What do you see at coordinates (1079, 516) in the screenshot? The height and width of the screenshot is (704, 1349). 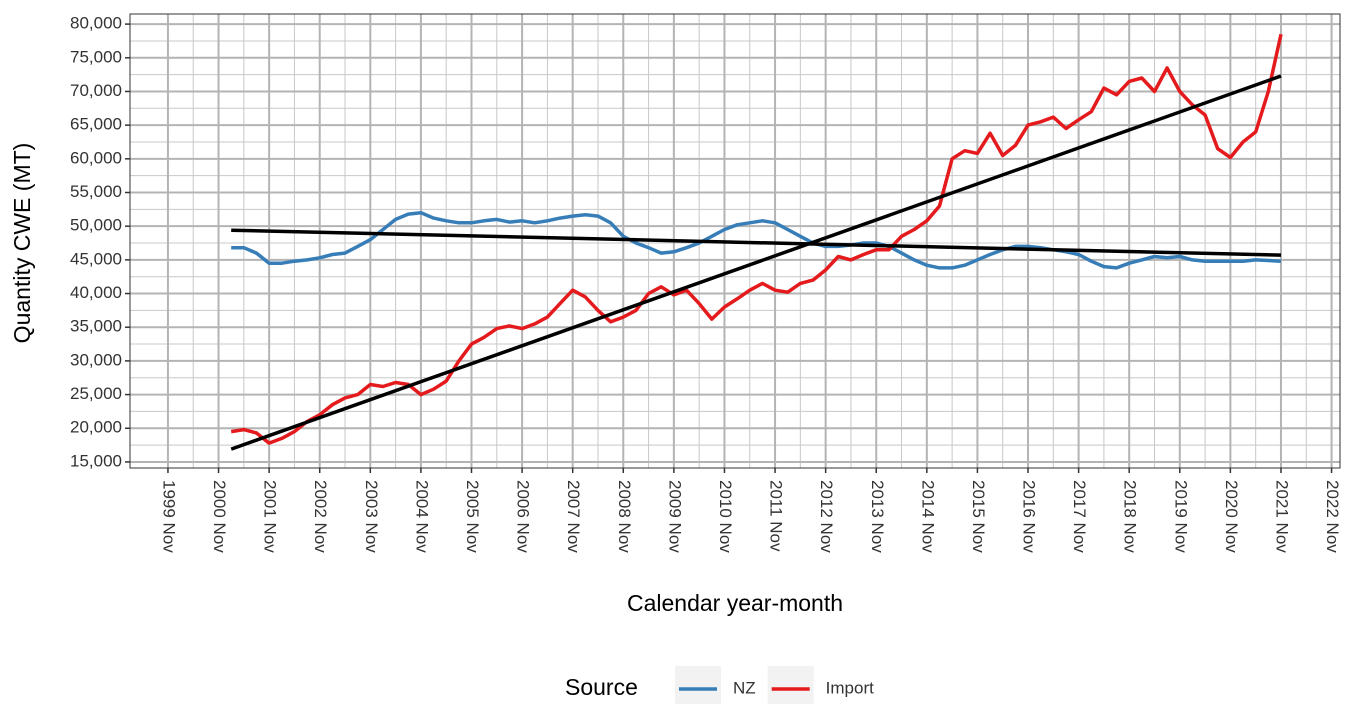 I see `x-tick-label: 2017 Nov` at bounding box center [1079, 516].